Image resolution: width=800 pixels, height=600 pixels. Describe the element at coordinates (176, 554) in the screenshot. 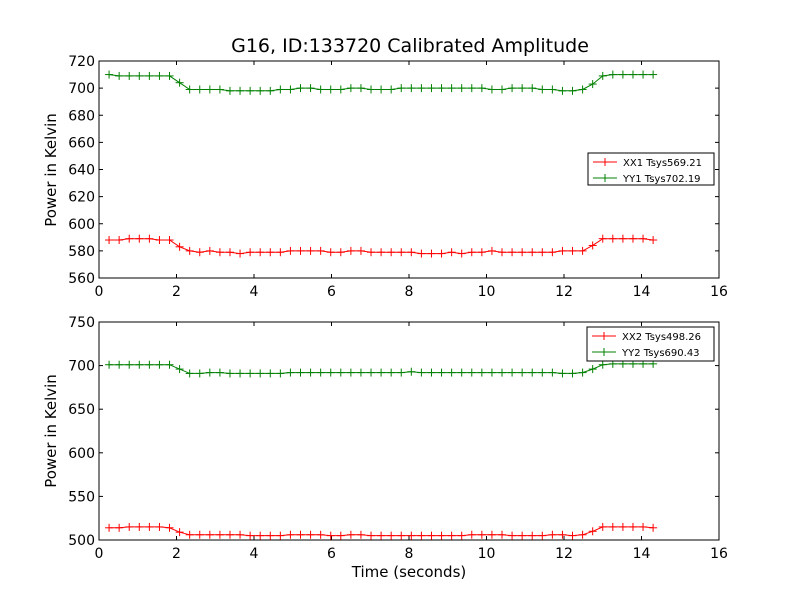

I see `bottom-x-tick-label: 2` at that location.